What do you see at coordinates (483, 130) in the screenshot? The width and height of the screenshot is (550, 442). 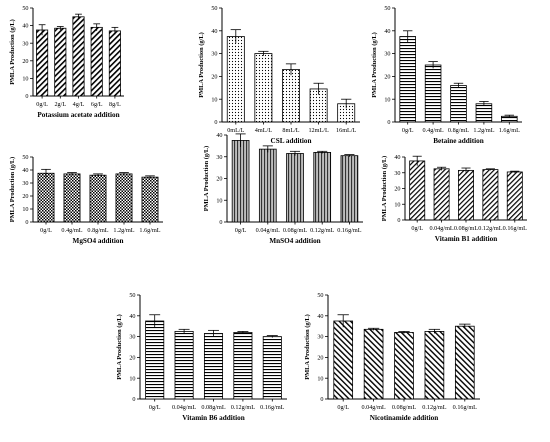 I see `x-tick-label: 1.2g/mL` at bounding box center [483, 130].